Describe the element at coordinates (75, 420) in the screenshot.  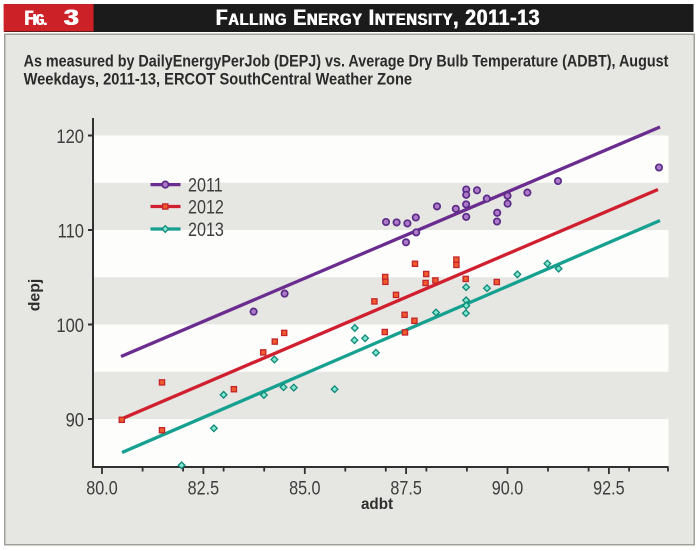
I see `svg-text: 90` at that location.